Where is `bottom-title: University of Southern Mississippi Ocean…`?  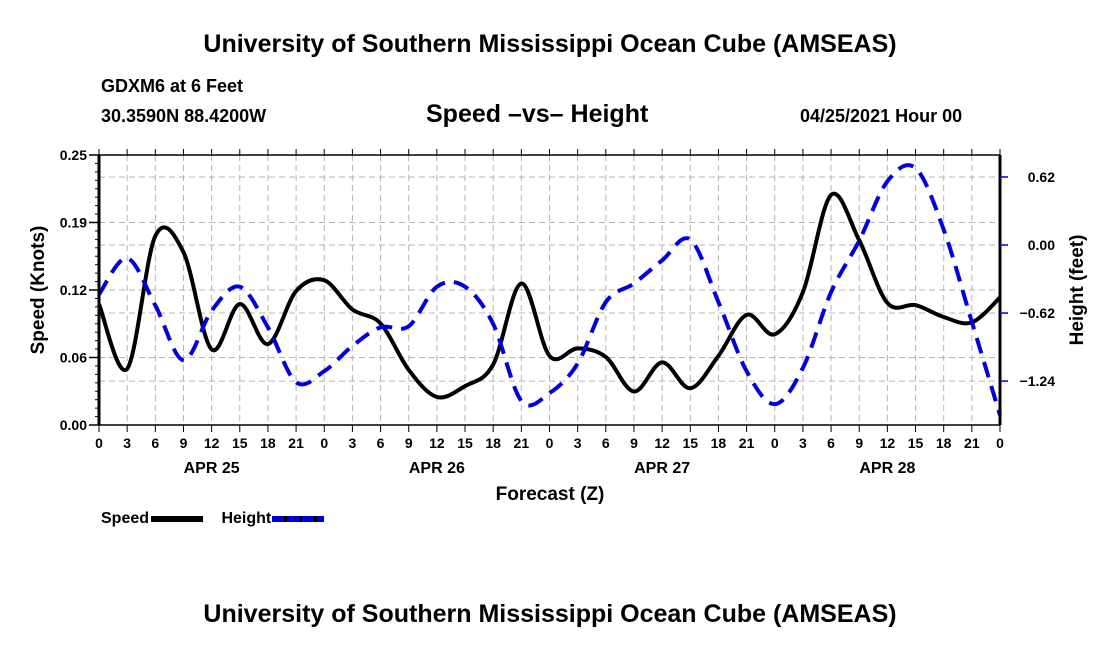
bottom-title: University of Southern Mississippi Ocean… is located at coordinates (550, 614).